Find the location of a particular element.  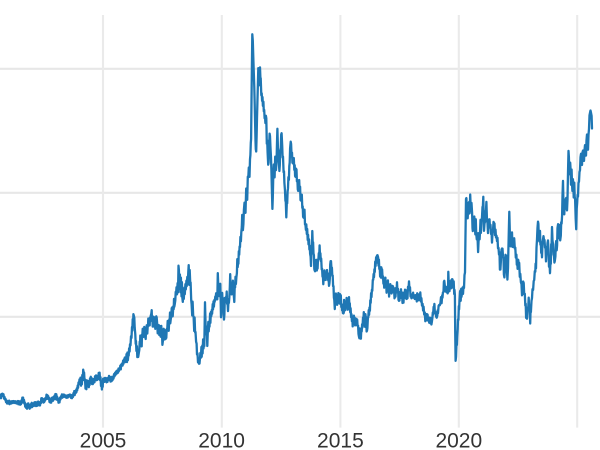

svg-text: 2015 is located at coordinates (340, 440).